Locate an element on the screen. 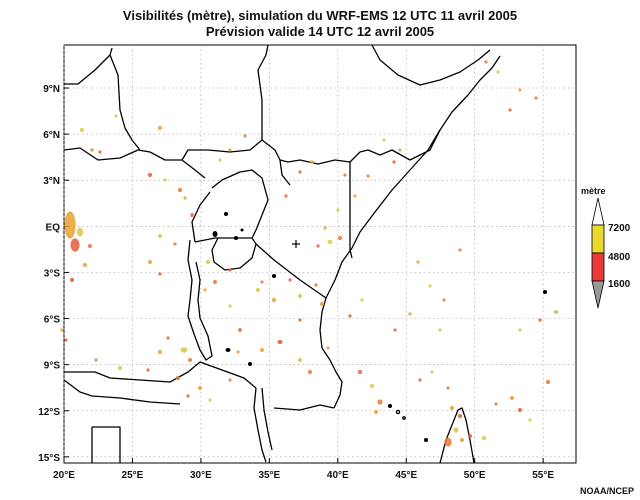  credit-label: NOAA/NCEP is located at coordinates (606, 491).